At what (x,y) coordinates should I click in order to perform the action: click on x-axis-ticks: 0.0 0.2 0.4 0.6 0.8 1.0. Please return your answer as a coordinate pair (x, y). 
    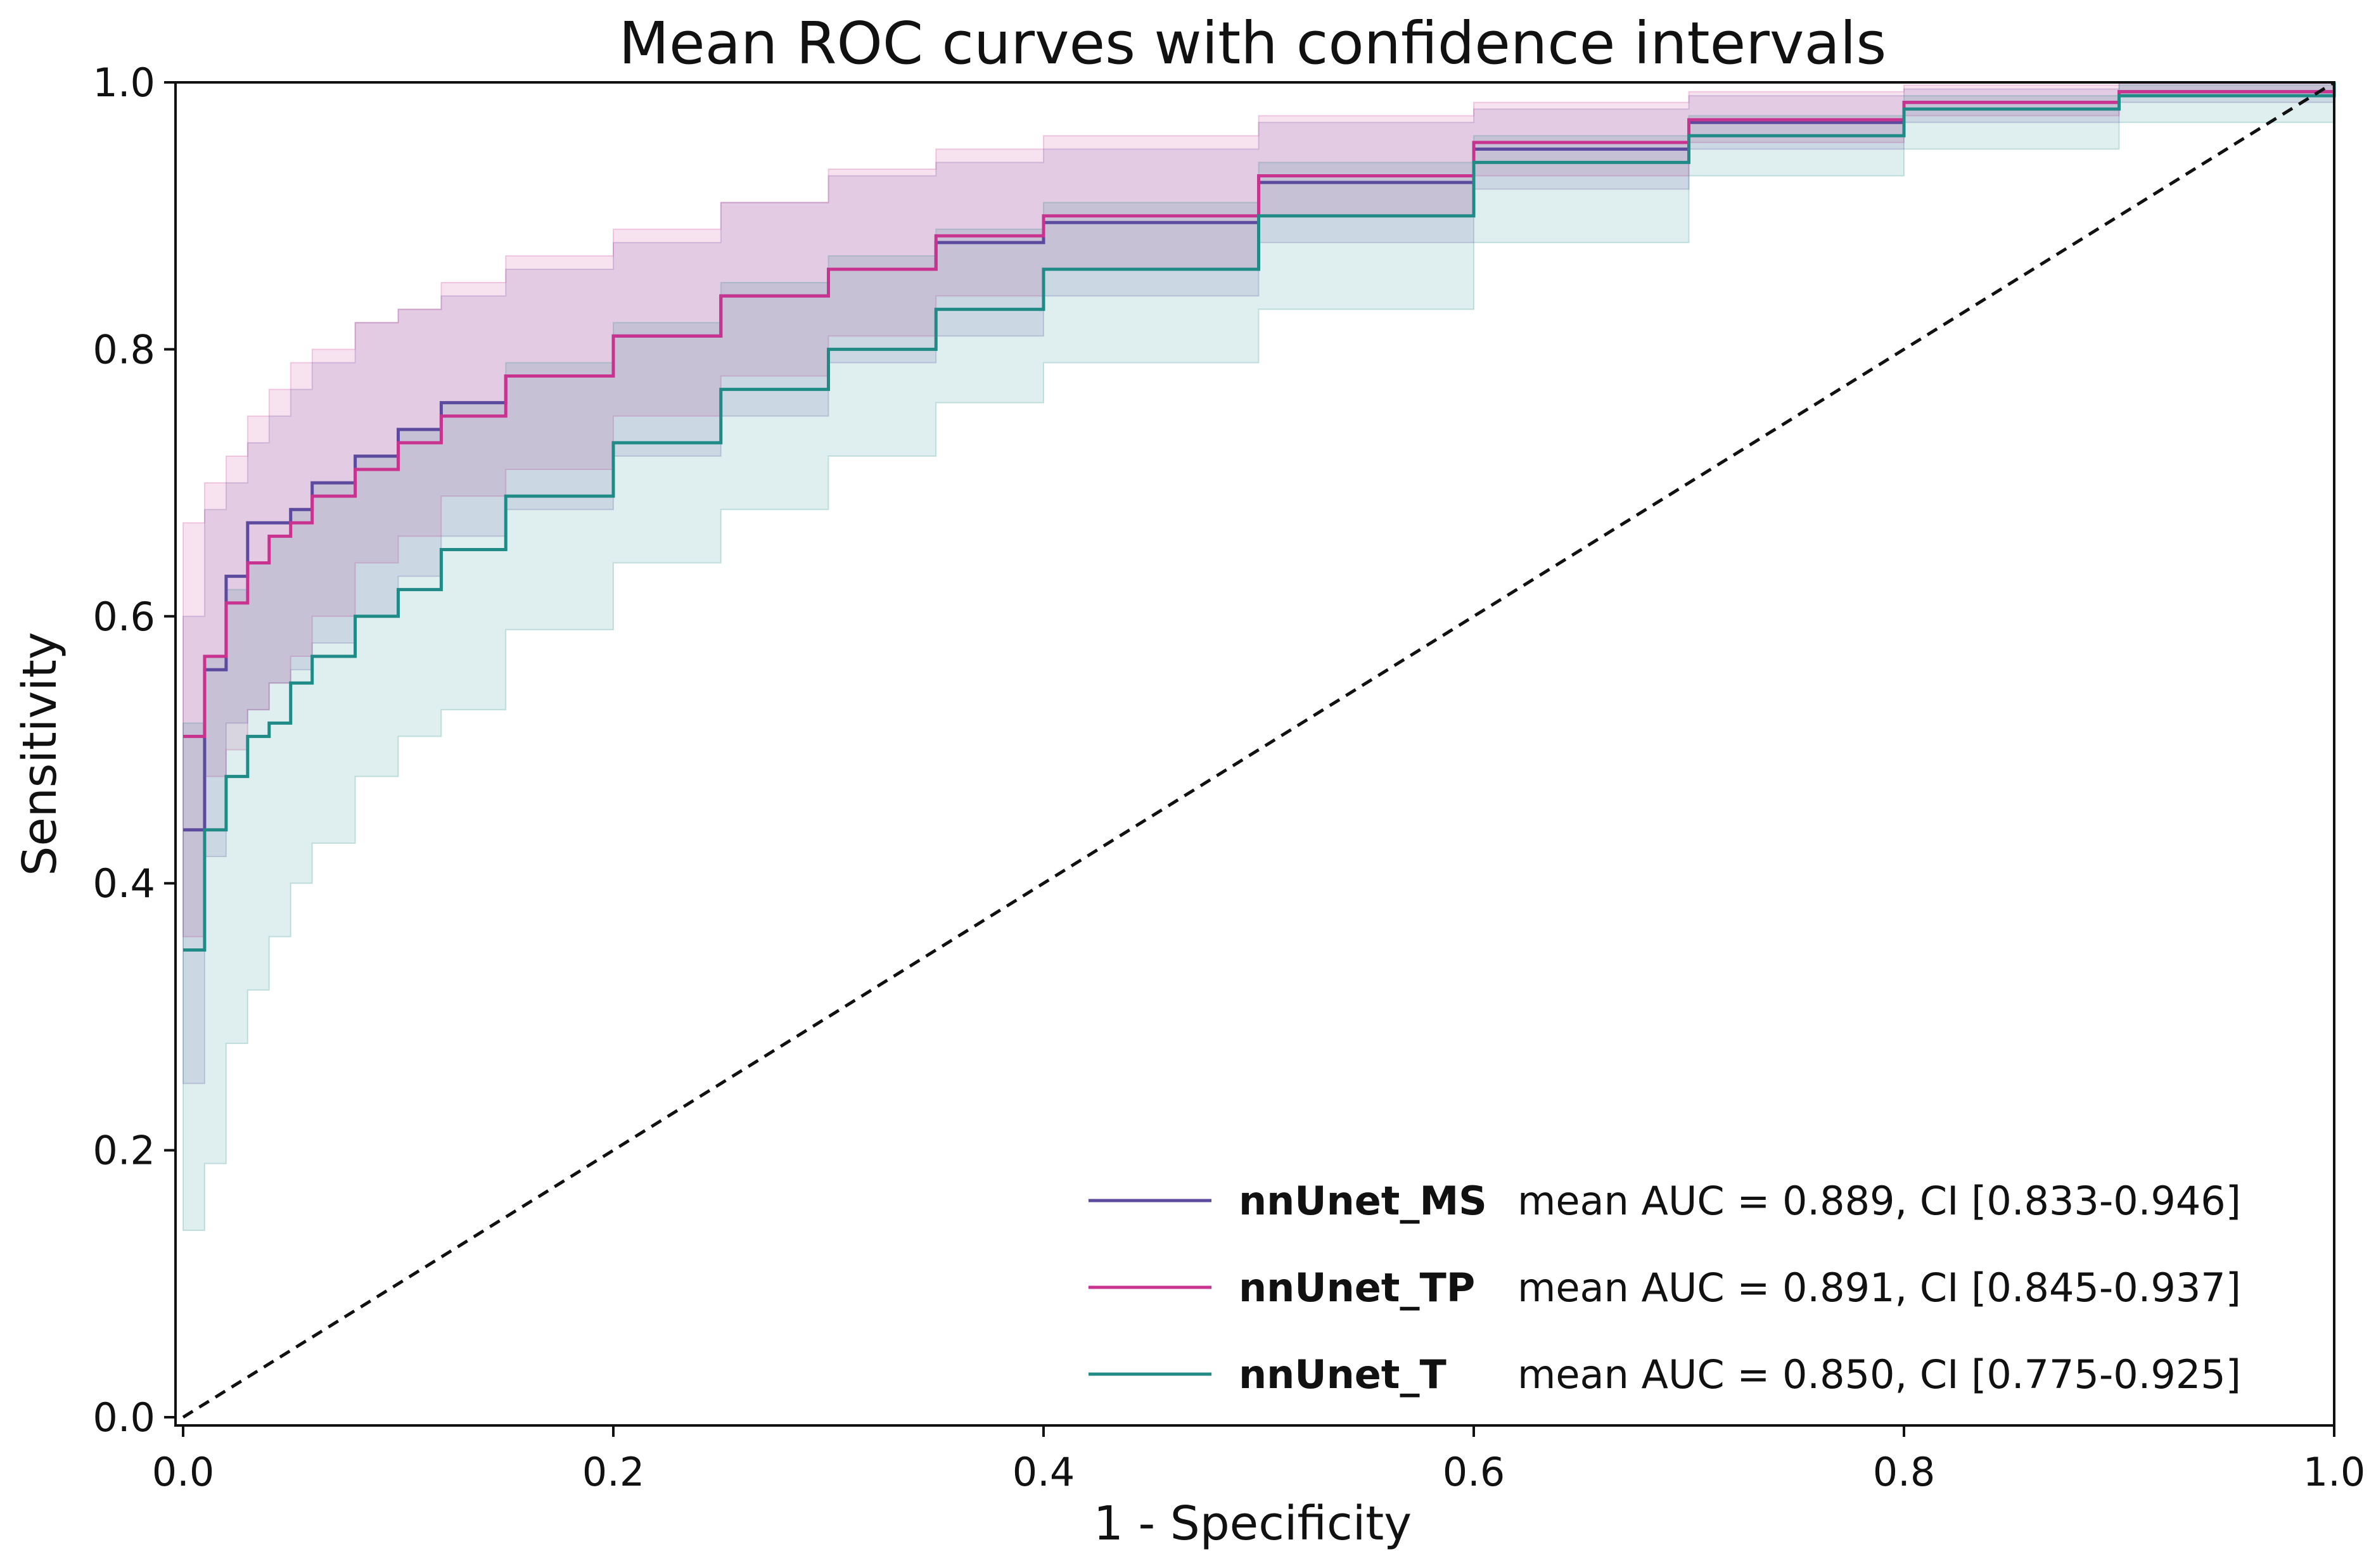
    Looking at the image, I should click on (1259, 1460).